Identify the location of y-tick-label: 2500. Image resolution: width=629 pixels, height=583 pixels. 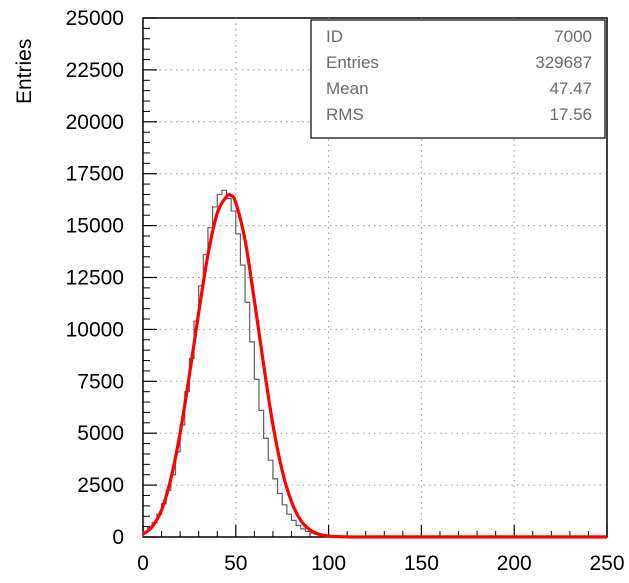
(100, 485).